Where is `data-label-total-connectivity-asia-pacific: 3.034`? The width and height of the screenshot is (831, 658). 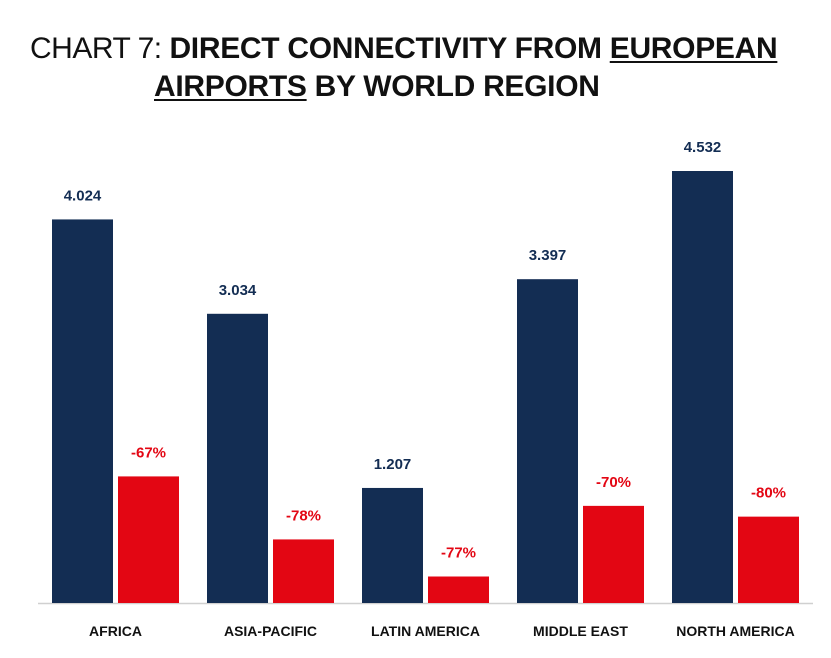
data-label-total-connectivity-asia-pacific: 3.034 is located at coordinates (238, 290).